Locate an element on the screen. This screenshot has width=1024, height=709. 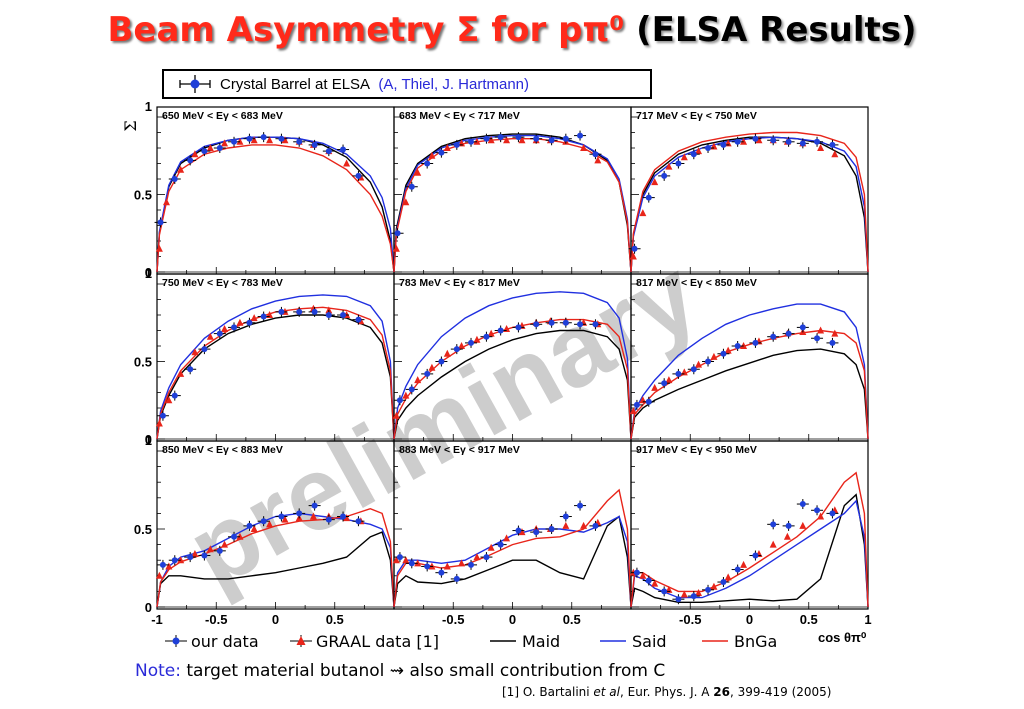
legend-marker is located at coordinates (301, 640).